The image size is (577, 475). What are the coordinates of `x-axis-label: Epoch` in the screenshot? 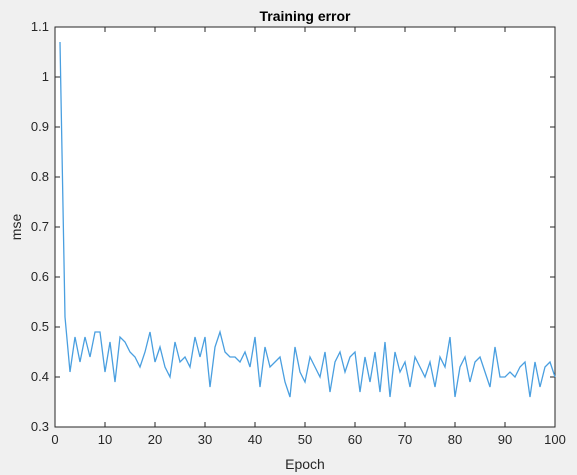 It's located at (305, 464).